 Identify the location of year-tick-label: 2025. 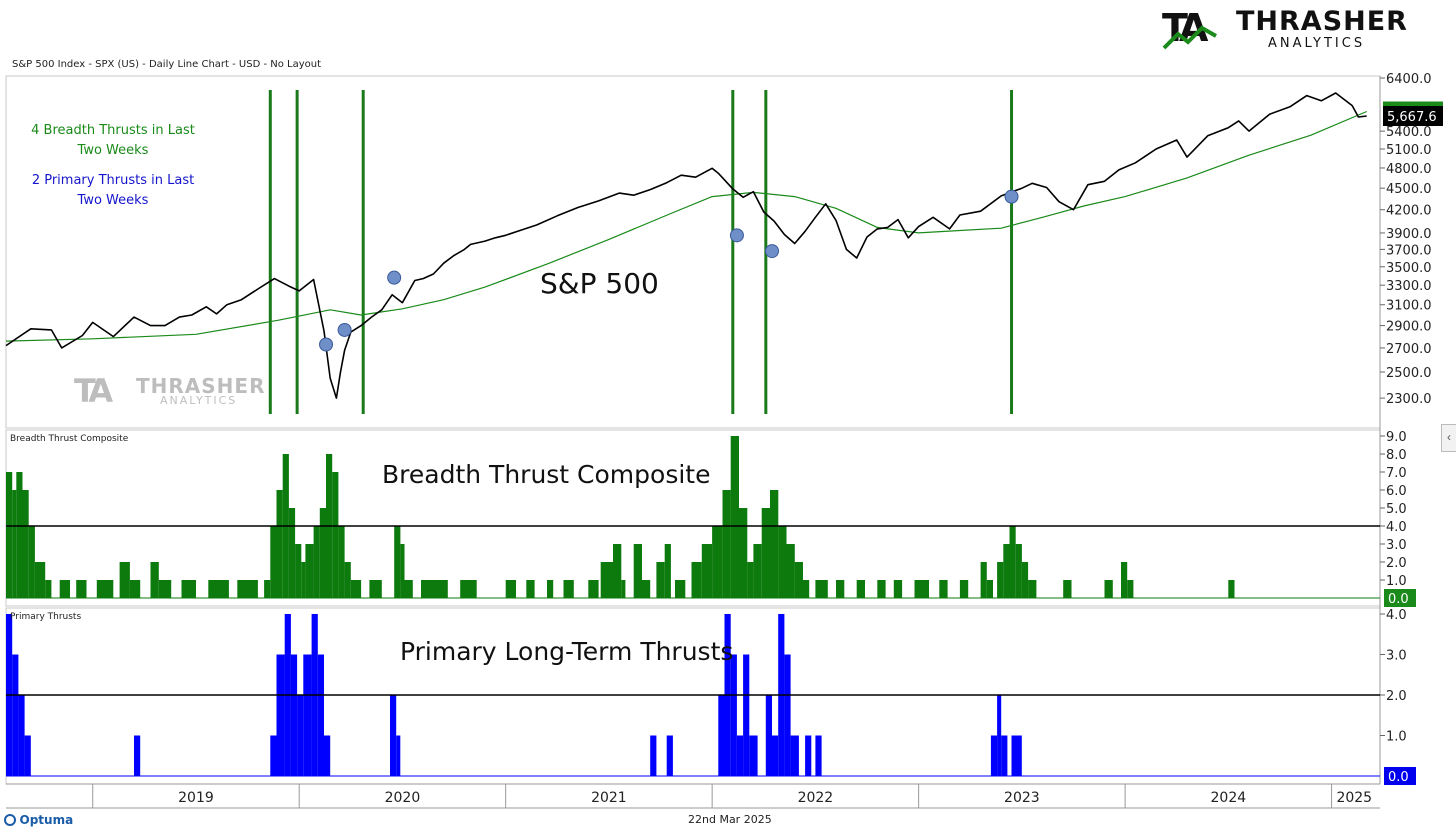
(1354, 798).